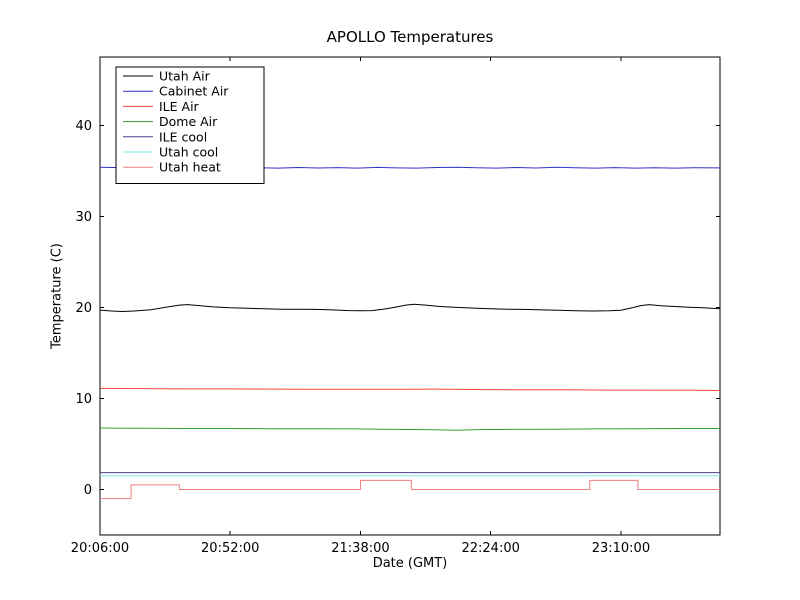 The image size is (800, 600). I want to click on y-tick-label: 10, so click(83, 399).